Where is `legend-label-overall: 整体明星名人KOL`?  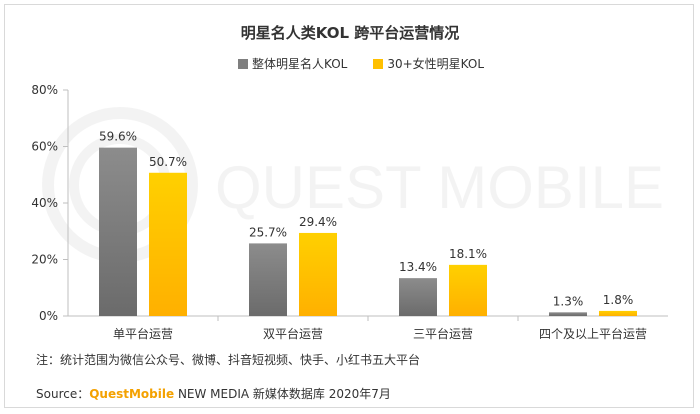 legend-label-overall: 整体明星名人KOL is located at coordinates (300, 64).